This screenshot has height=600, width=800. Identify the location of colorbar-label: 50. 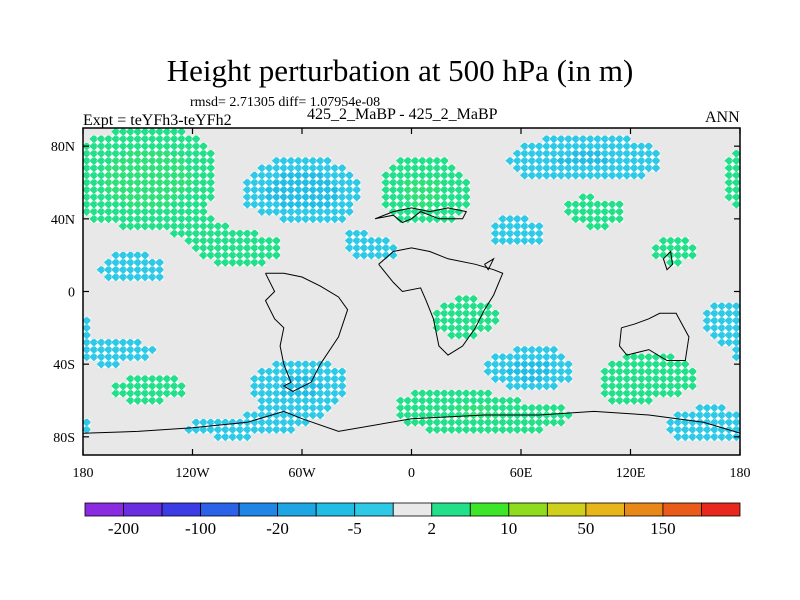
(585, 528).